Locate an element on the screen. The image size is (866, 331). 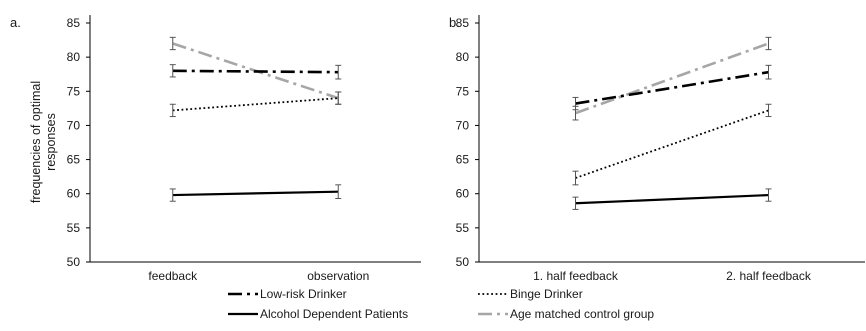
panel-label: b. is located at coordinates (454, 22).